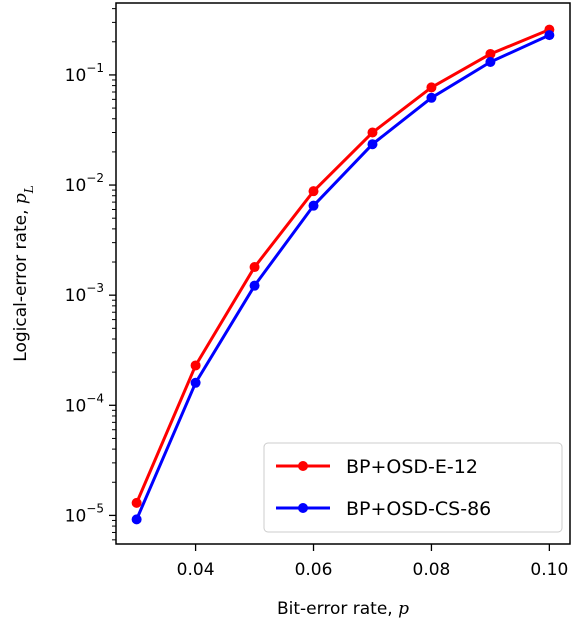 The width and height of the screenshot is (580, 626). What do you see at coordinates (412, 467) in the screenshot?
I see `legend-label: BP+OSD-E-12` at bounding box center [412, 467].